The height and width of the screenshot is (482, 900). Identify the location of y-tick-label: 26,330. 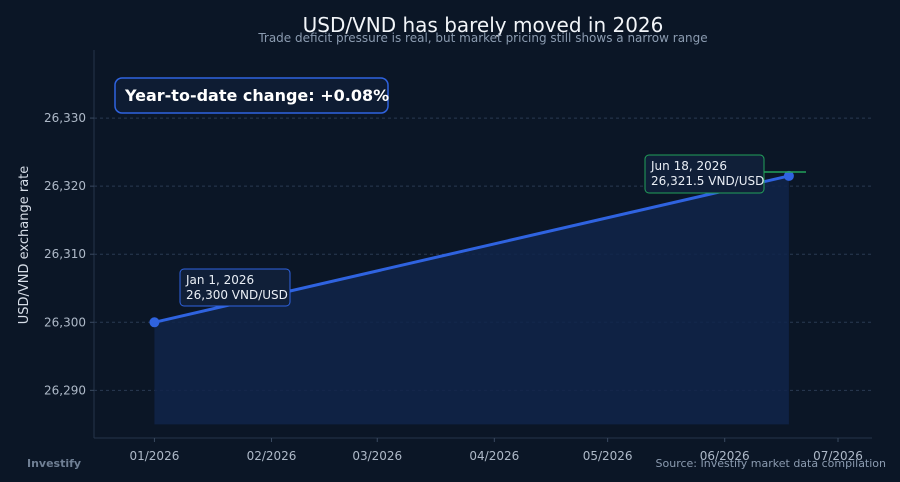
(65, 118).